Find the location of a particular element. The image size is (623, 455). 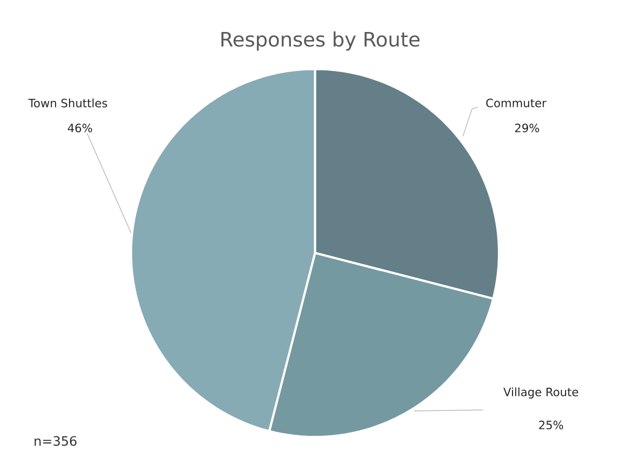

text: n=356 is located at coordinates (55, 441).